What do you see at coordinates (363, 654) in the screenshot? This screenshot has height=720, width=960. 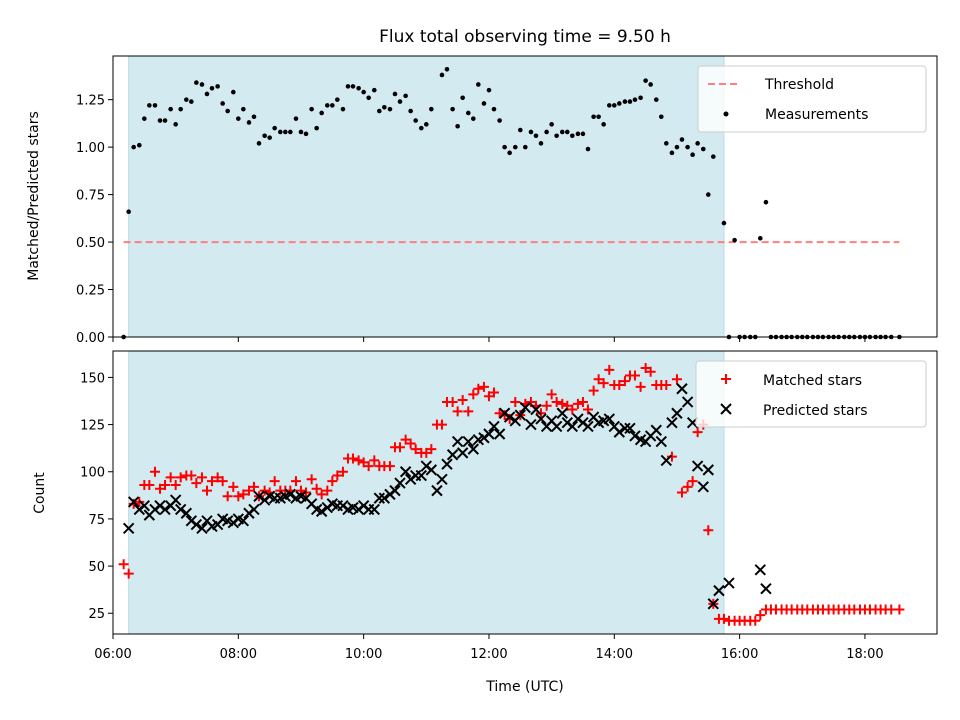 I see `x-tick-label: 10:00` at bounding box center [363, 654].